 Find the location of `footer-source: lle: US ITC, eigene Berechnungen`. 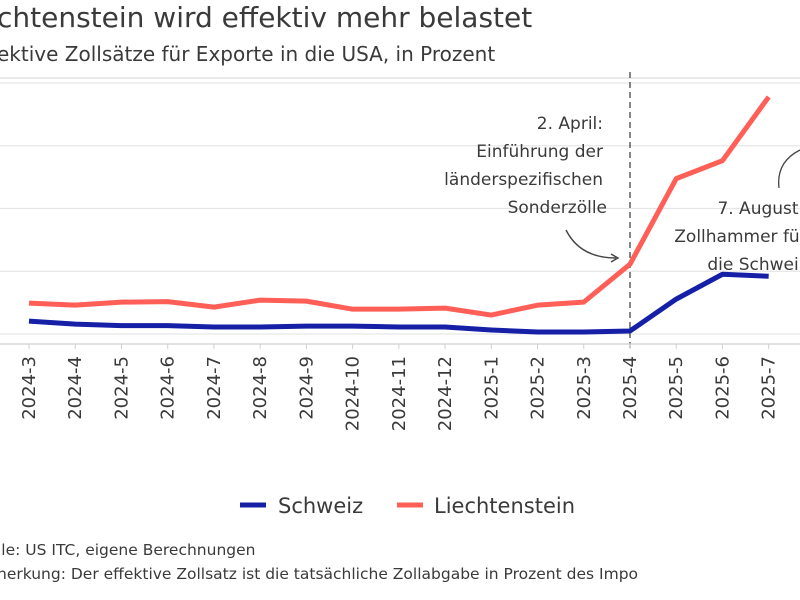

footer-source: lle: US ITC, eigene Berechnungen is located at coordinates (127, 550).